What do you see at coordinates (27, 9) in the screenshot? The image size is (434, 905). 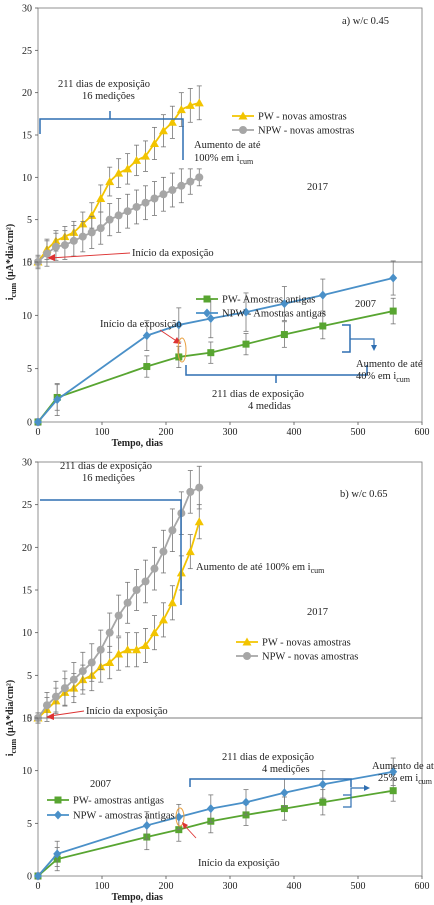 I see `y-tick-label: 30` at bounding box center [27, 9].